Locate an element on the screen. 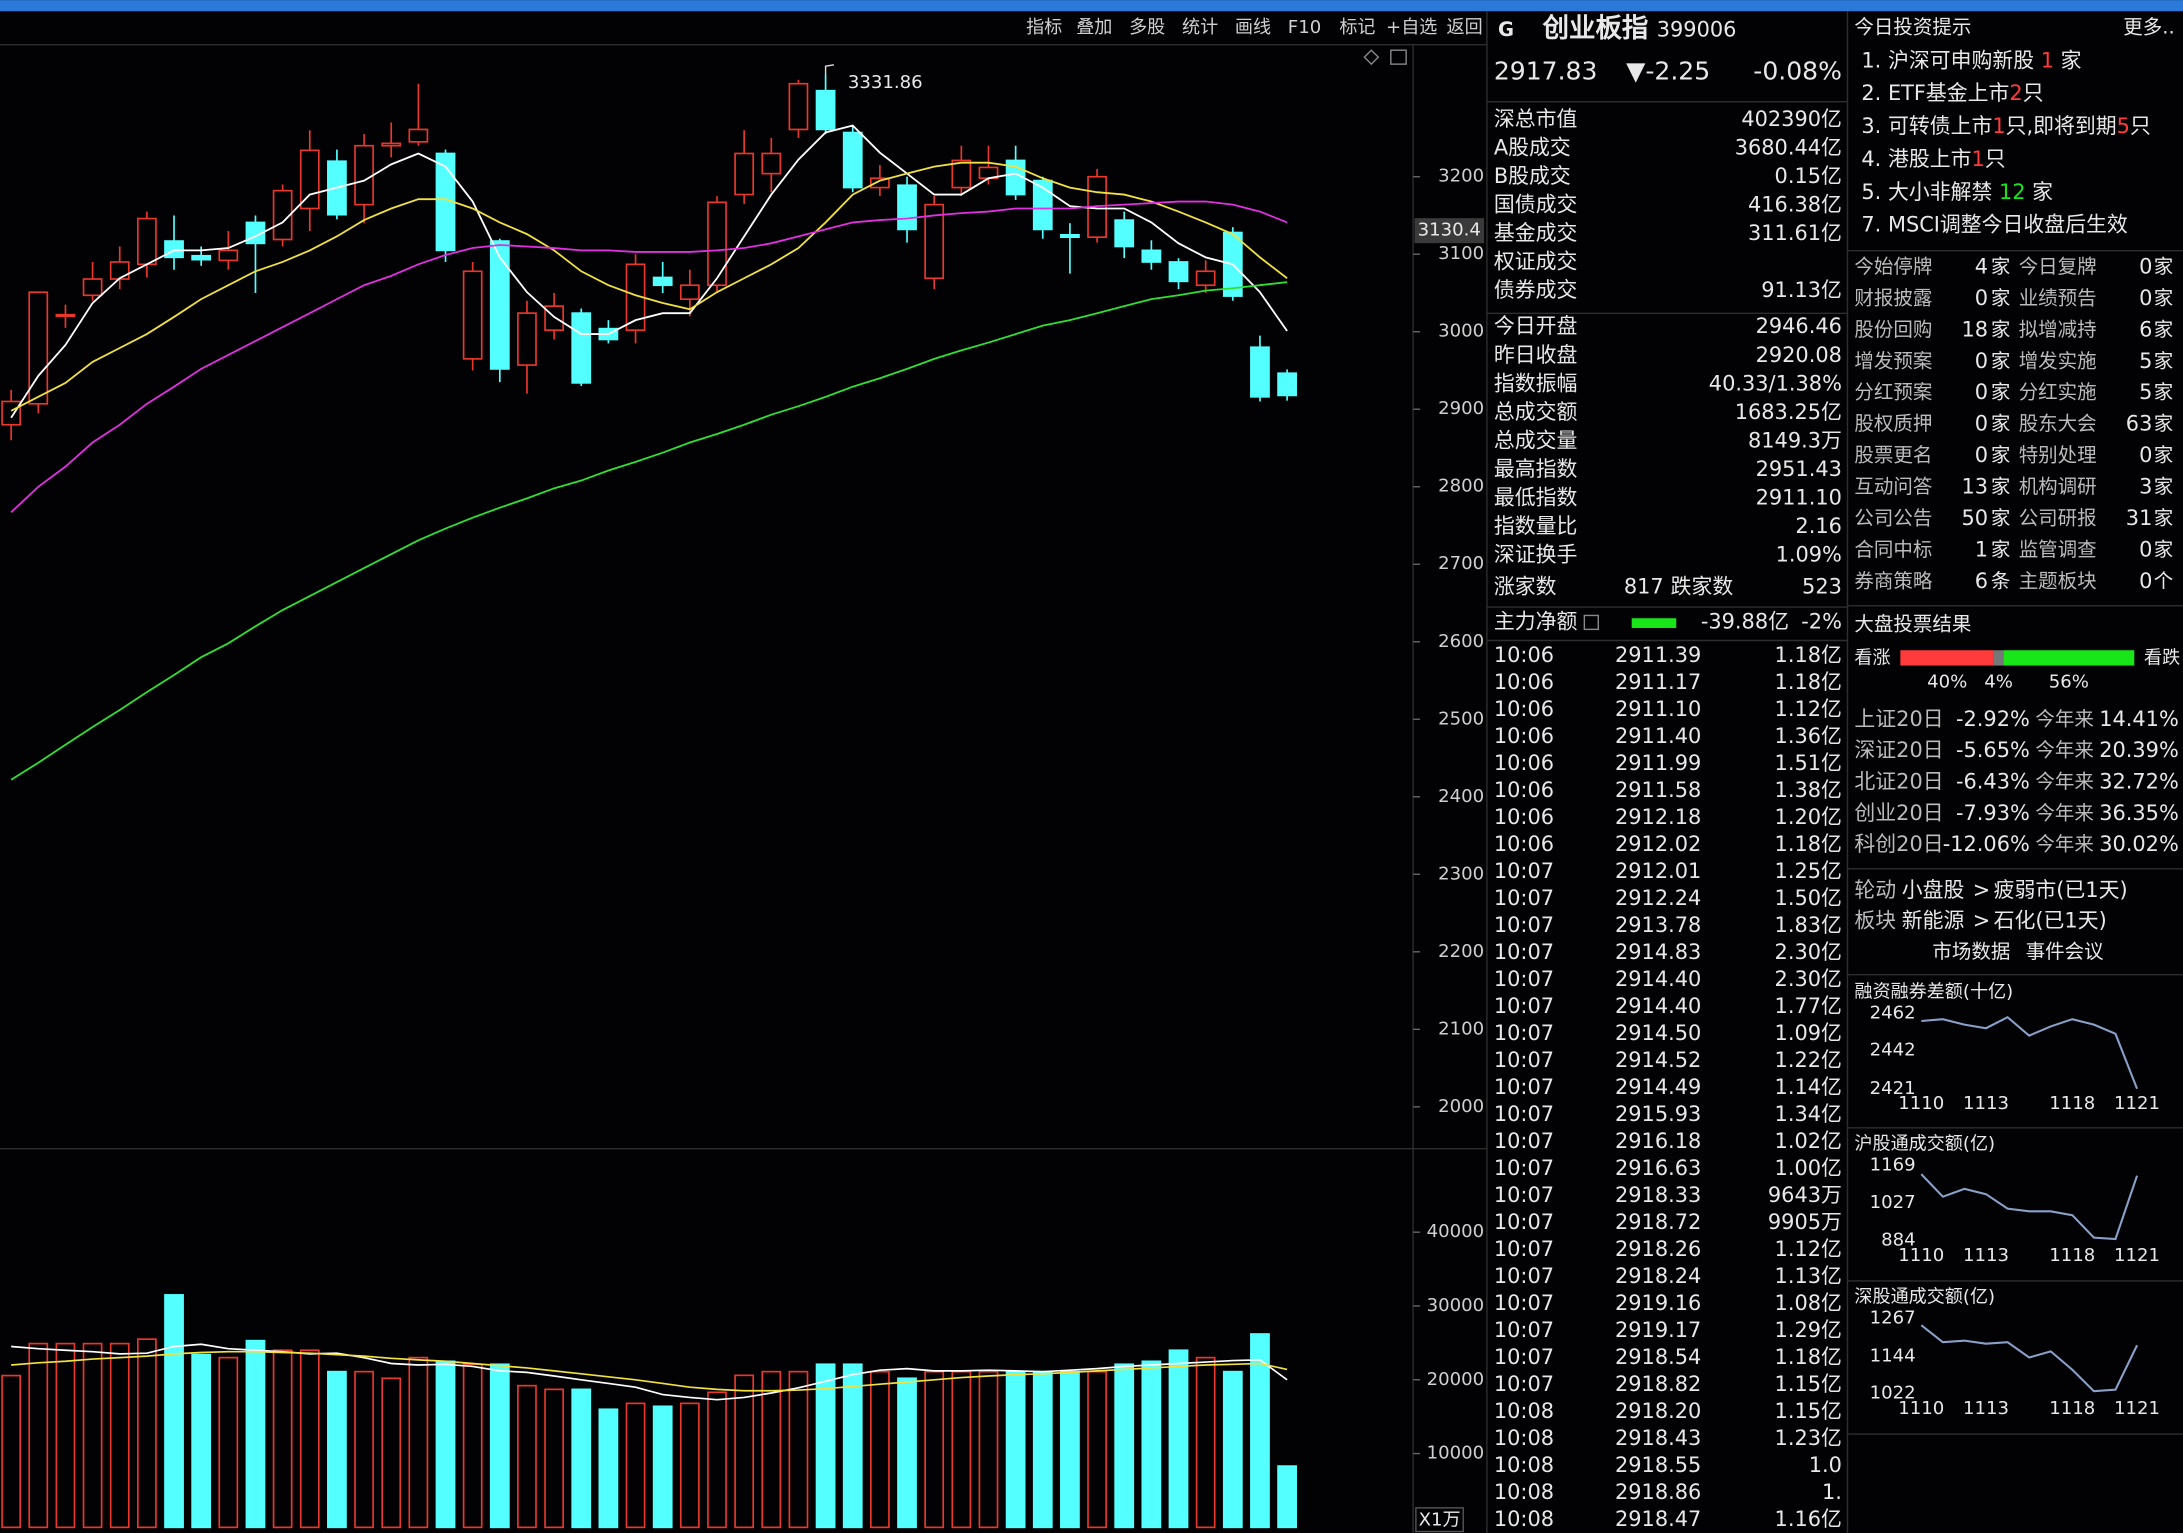 The height and width of the screenshot is (1533, 2183). event-label: 公司公告 is located at coordinates (1893, 518).